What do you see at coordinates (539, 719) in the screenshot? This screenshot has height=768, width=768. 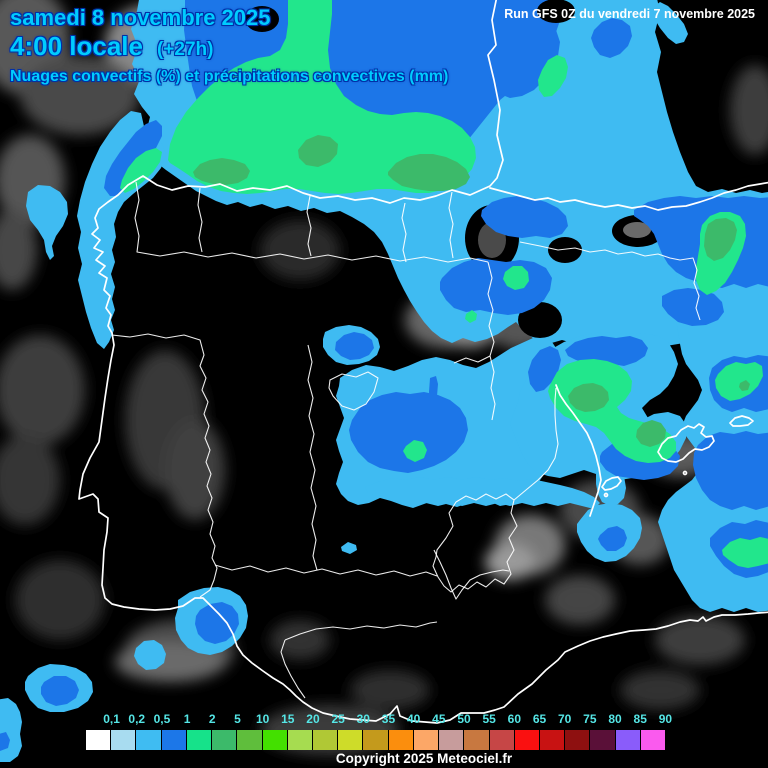 I see `legend-label: 65` at bounding box center [539, 719].